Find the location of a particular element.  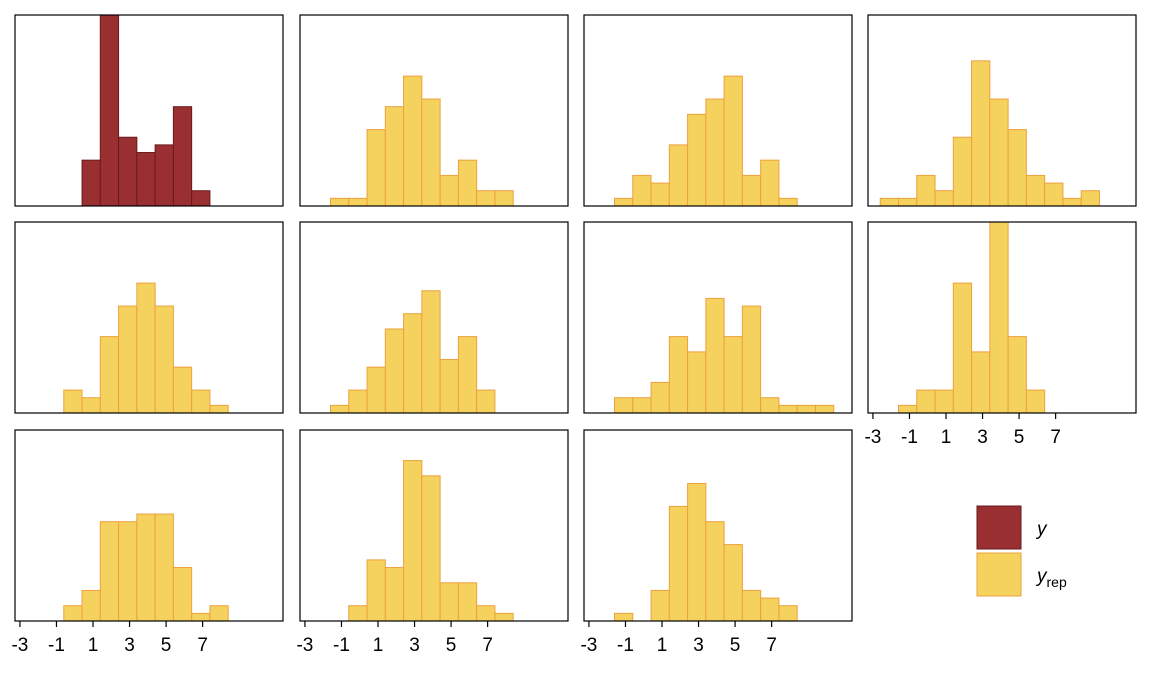

legend-name: y is located at coordinates (1041, 576).